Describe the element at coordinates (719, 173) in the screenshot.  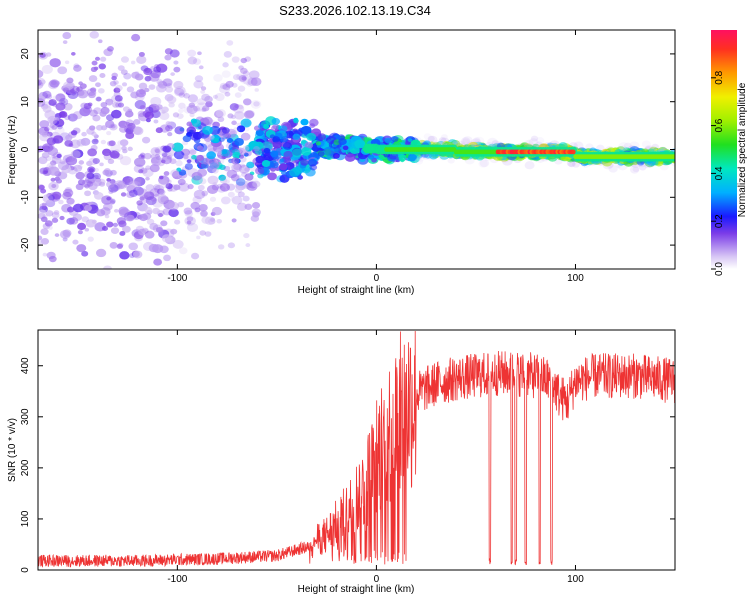
I see `colorbar-tick-label: 0.4` at that location.